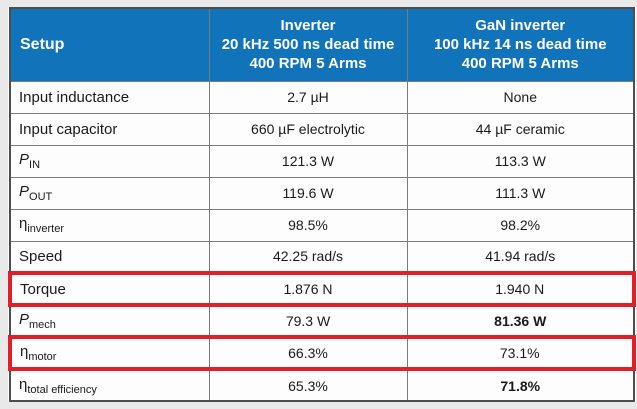 The image size is (637, 409). What do you see at coordinates (520, 225) in the screenshot?
I see `cell-gan-value: 98.2%` at bounding box center [520, 225].